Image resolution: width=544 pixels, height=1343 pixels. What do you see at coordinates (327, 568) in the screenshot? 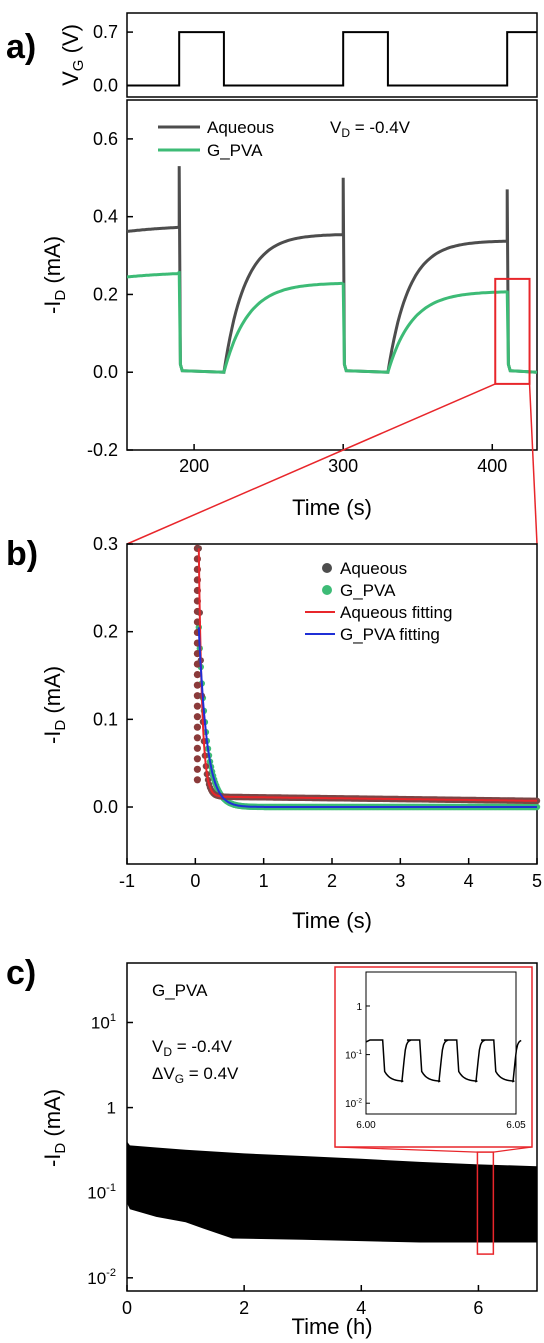
I see `legend-marker-aqueous` at bounding box center [327, 568].